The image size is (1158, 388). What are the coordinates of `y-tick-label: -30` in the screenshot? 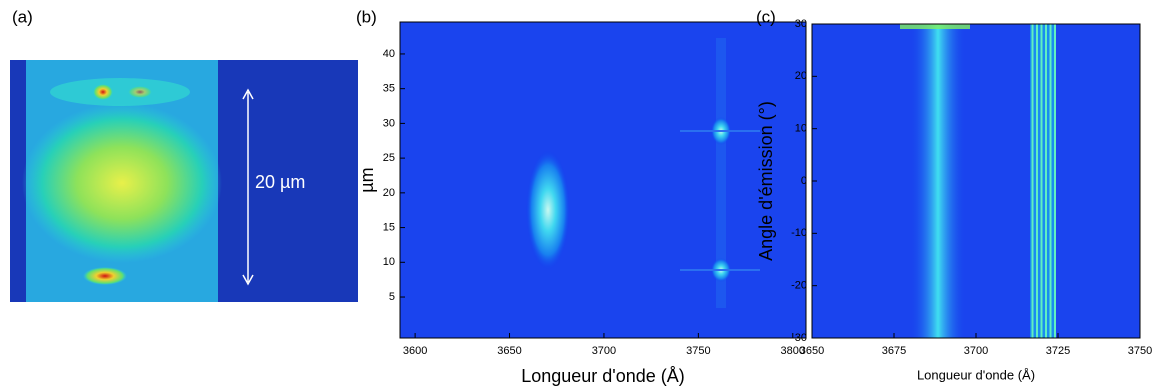 It's located at (799, 338).